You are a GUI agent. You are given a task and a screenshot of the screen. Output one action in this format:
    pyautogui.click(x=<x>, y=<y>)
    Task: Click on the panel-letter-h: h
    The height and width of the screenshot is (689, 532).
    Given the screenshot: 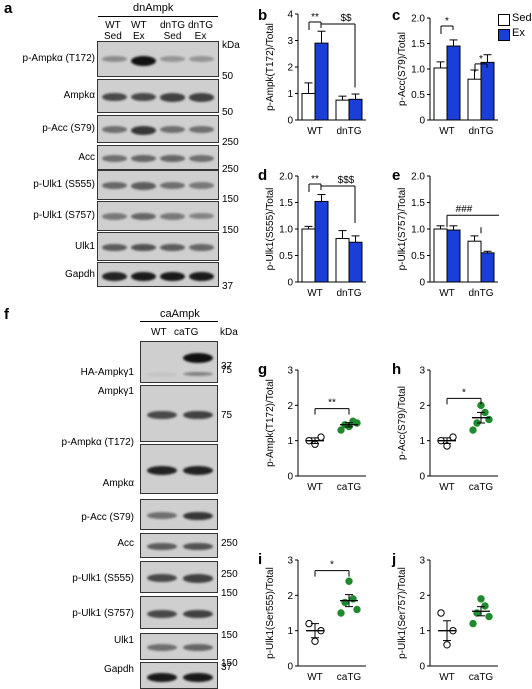 What is the action you would take?
    pyautogui.click(x=396, y=369)
    